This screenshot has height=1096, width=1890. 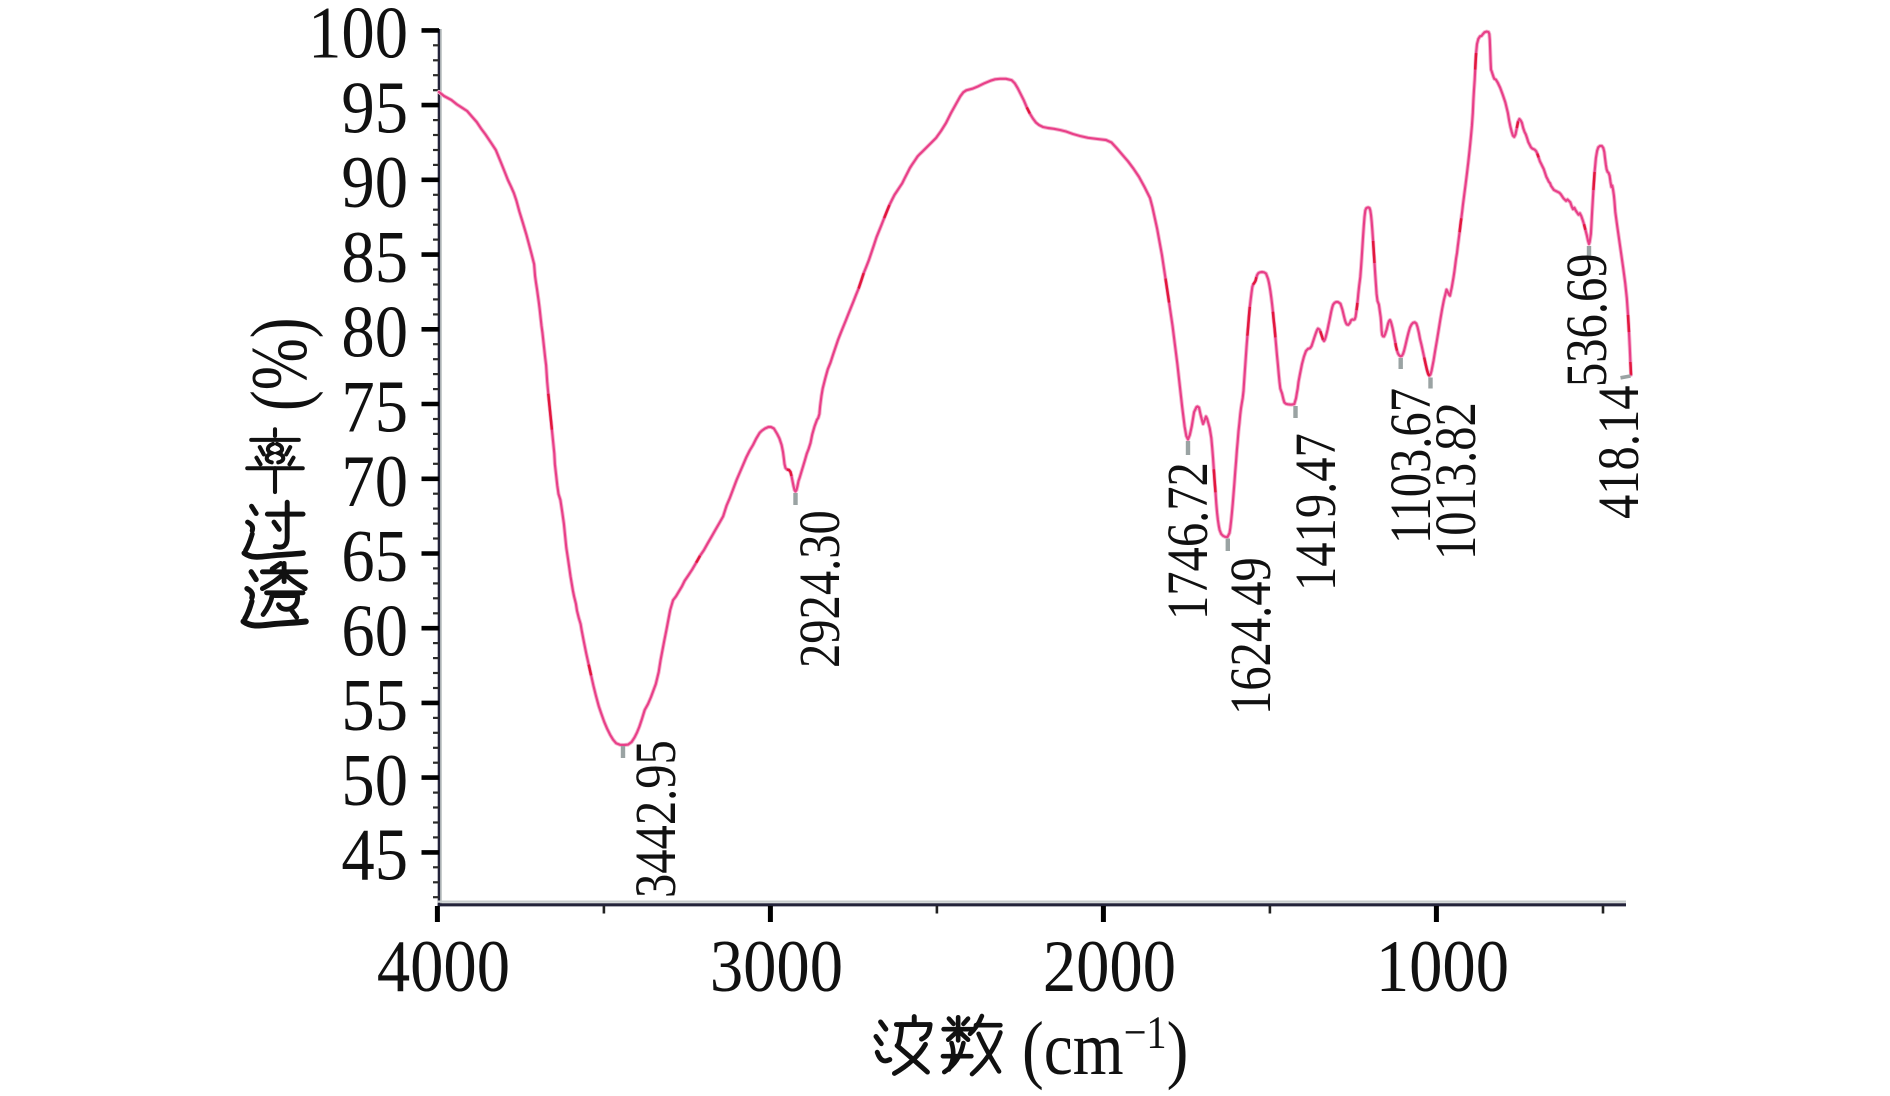 I want to click on svg-text: 1624.49, so click(x=1250, y=636).